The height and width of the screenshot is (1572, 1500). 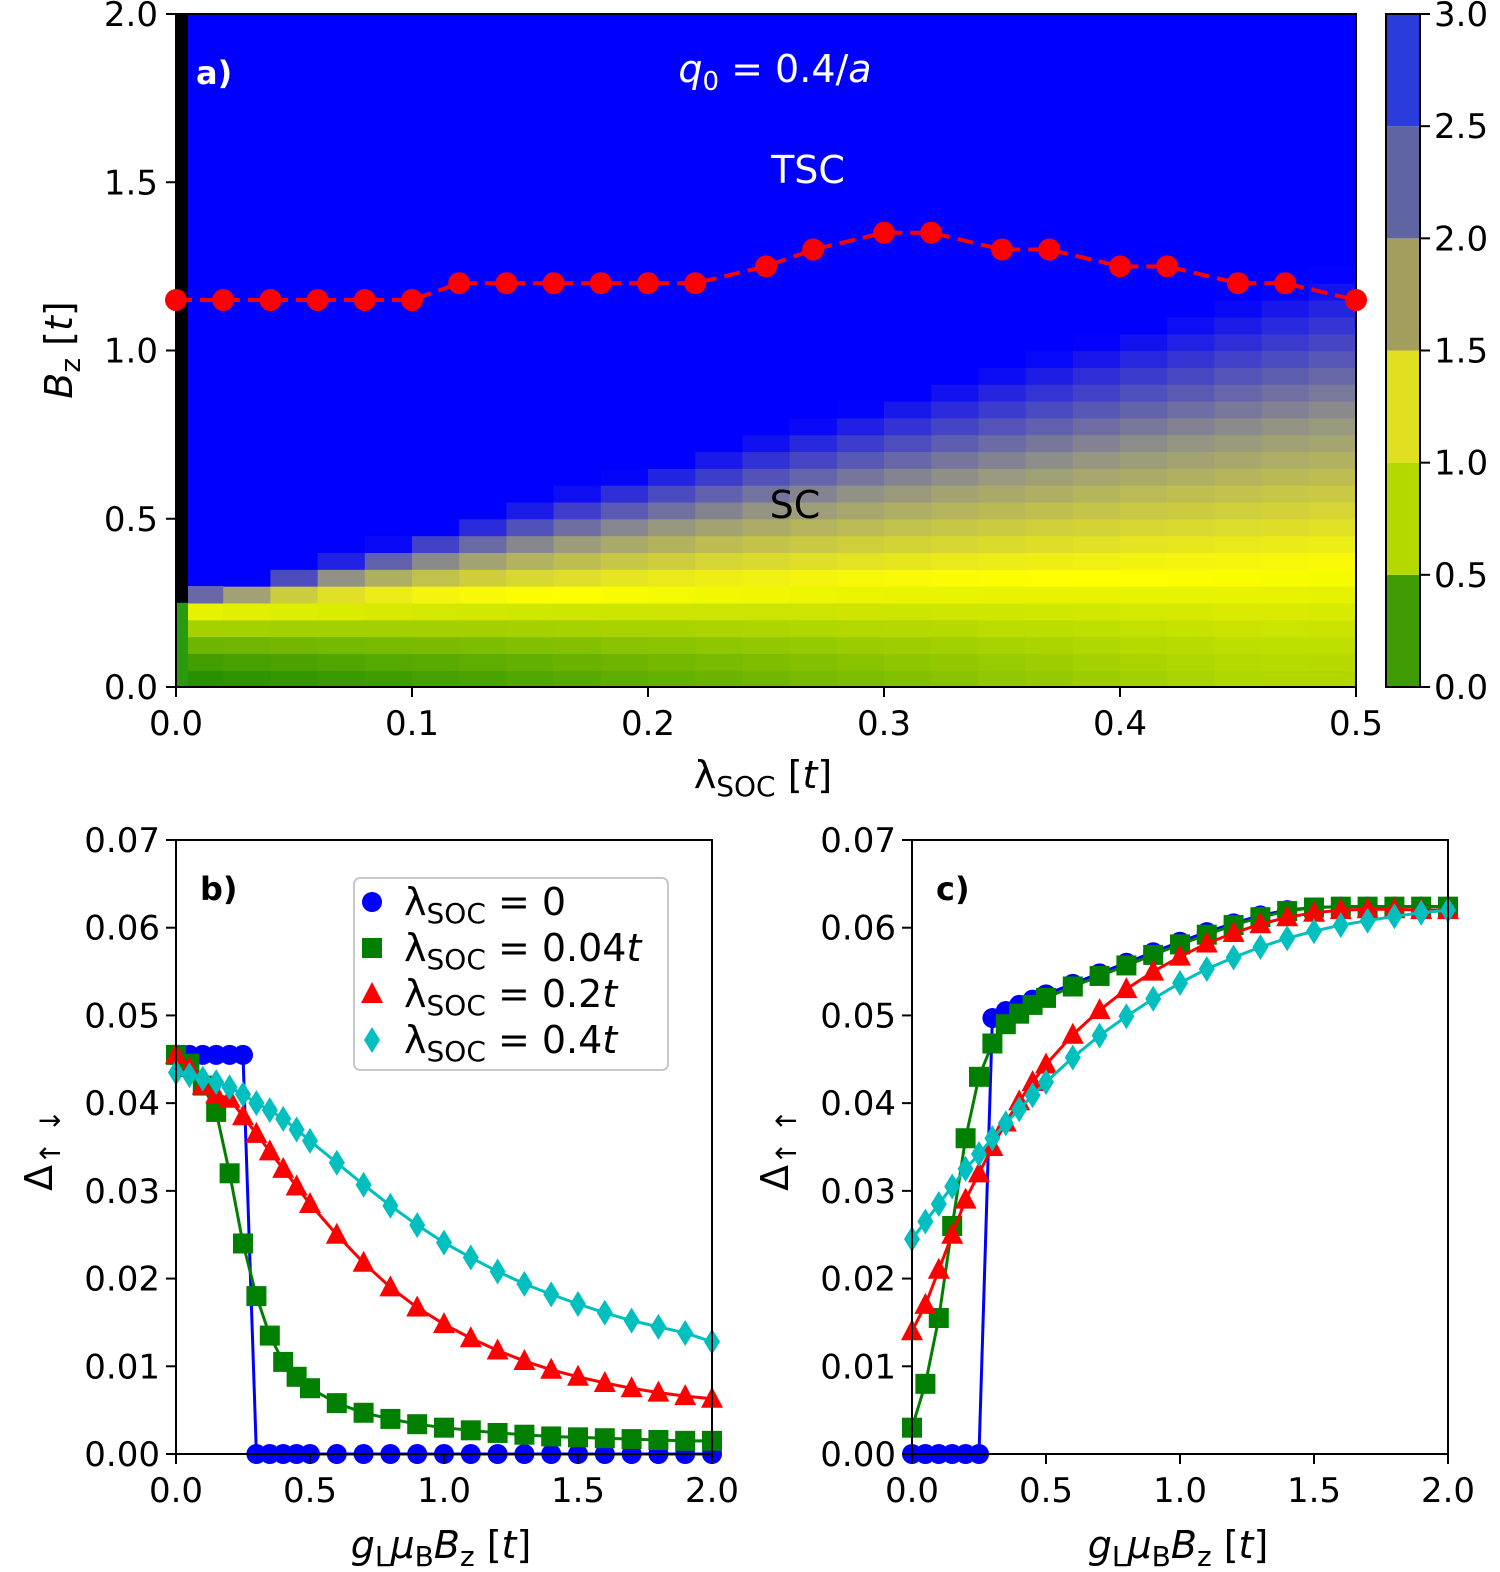 What do you see at coordinates (122, 1455) in the screenshot?
I see `y-tick-label: 0.00` at bounding box center [122, 1455].